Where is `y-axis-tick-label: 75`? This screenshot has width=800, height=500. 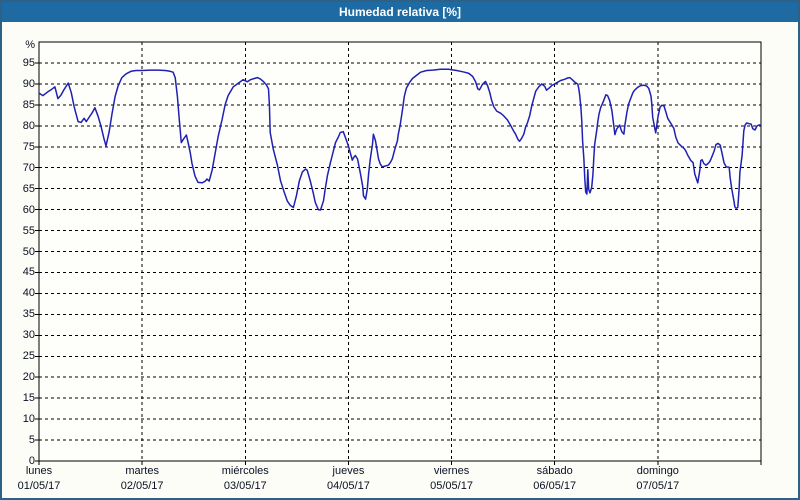
y-axis-tick-label: 75 is located at coordinates (28, 146).